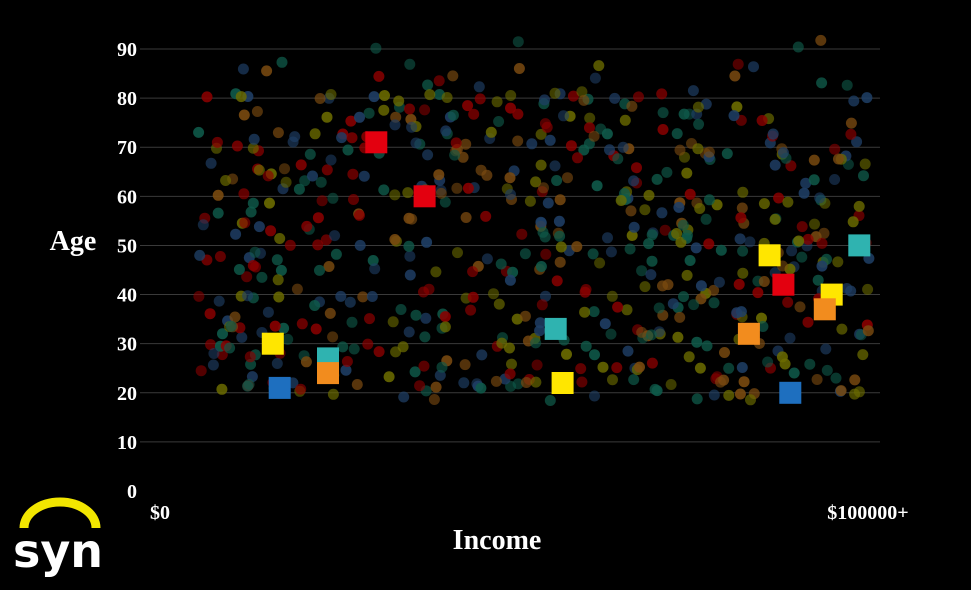 Image resolution: width=971 pixels, height=590 pixels. I want to click on y-axis-ticks: 0 10 20 30 40 50 60 70 80 90, so click(127, 271).